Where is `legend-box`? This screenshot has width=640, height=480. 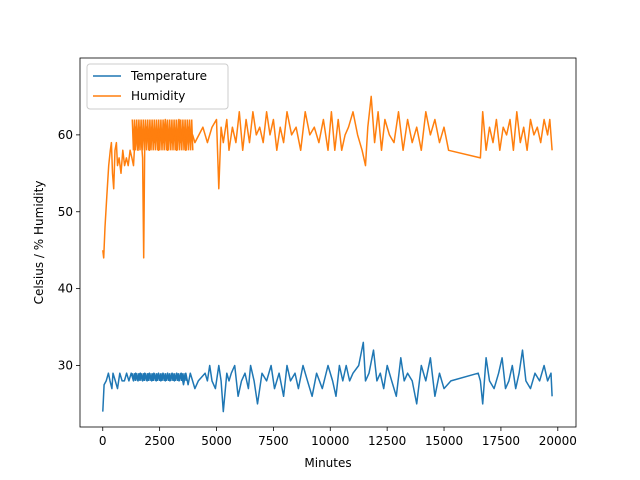 legend-box is located at coordinates (157, 86).